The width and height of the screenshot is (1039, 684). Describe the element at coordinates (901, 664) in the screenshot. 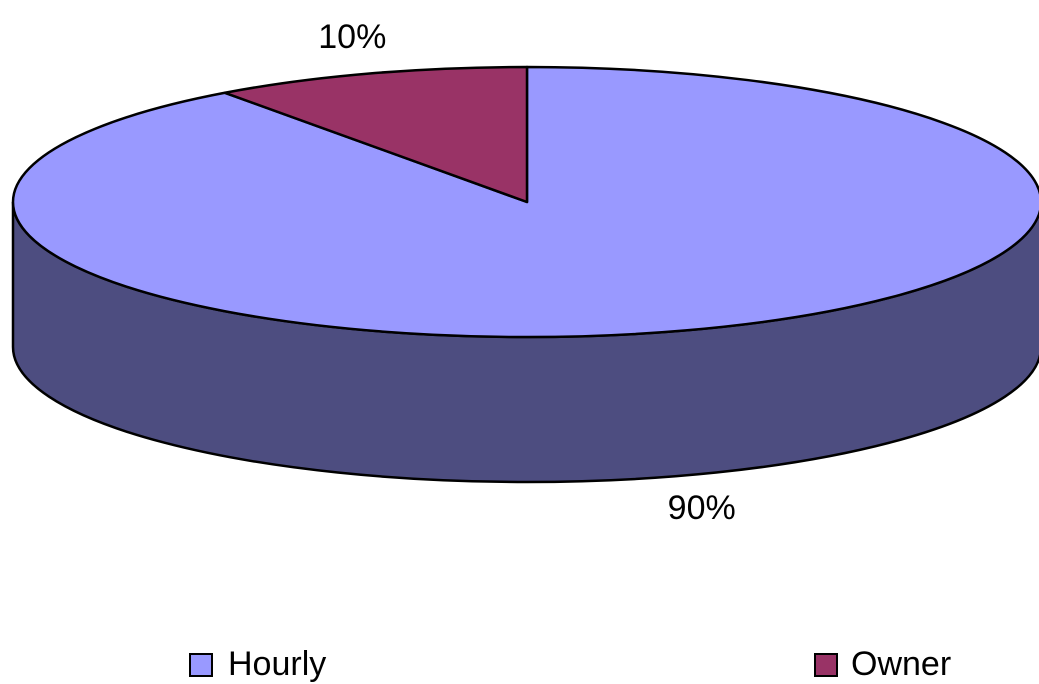

I see `legend-label: Owner` at that location.